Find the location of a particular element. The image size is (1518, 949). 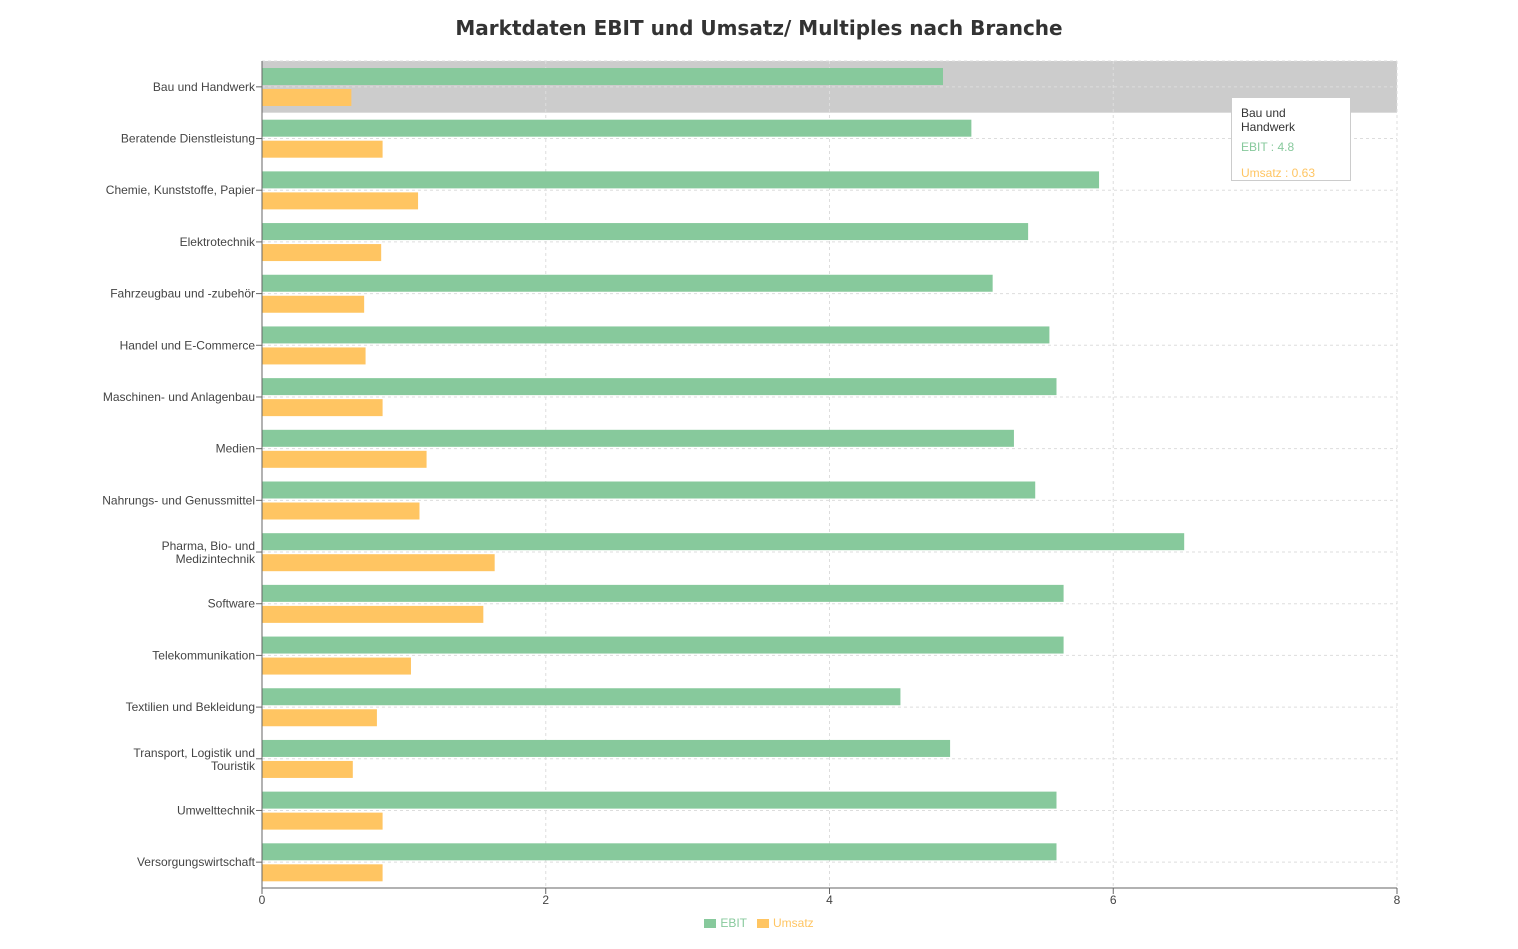

y-tick-label: Telekommunikation is located at coordinates (203, 655).